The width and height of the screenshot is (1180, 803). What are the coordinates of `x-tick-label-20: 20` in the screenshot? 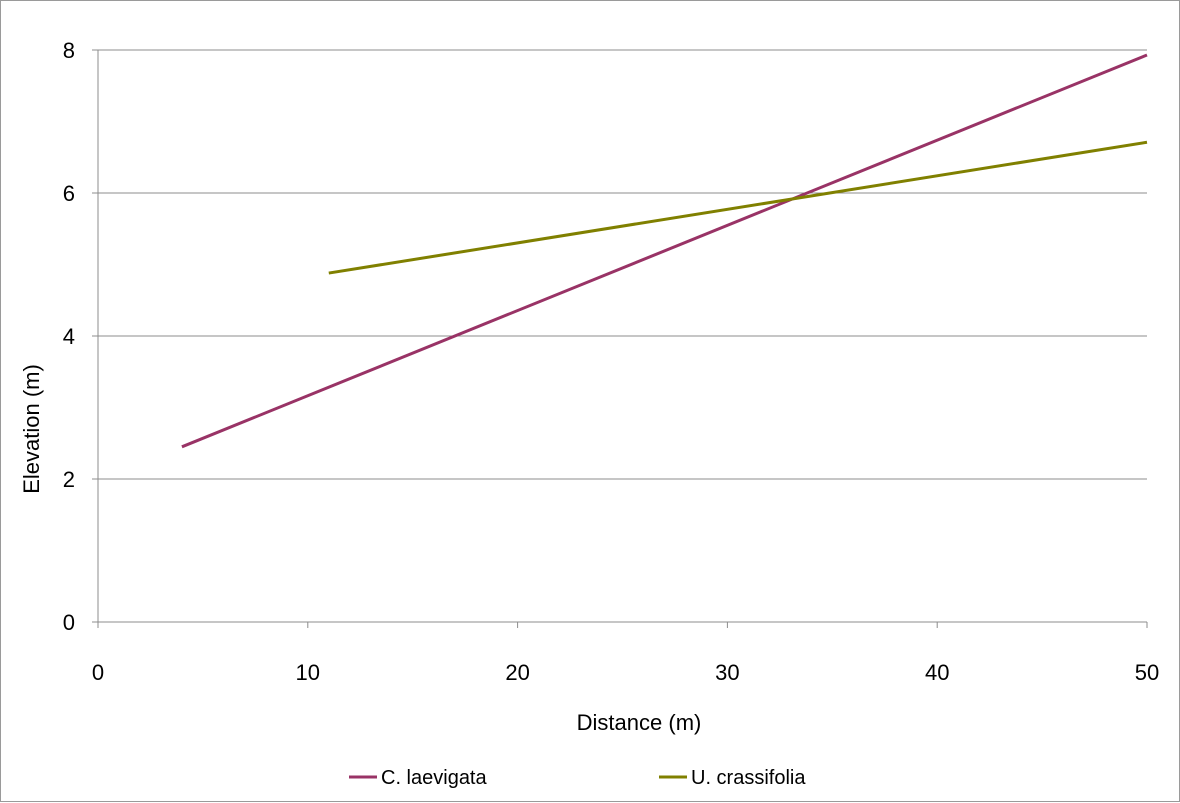 It's located at (517, 672).